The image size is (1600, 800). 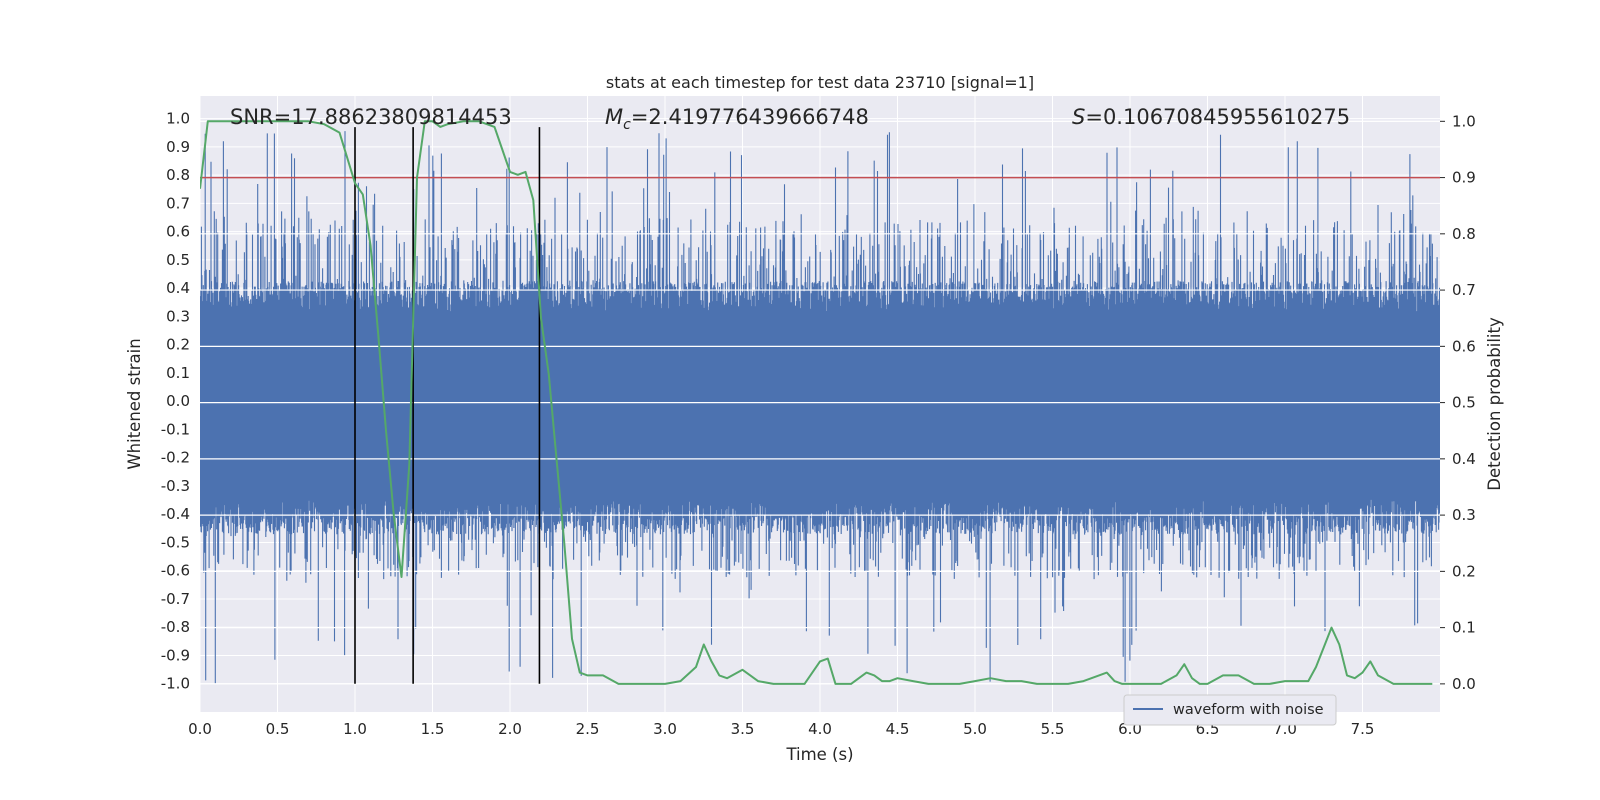 What do you see at coordinates (820, 729) in the screenshot?
I see `x-tick-label: 4.0` at bounding box center [820, 729].